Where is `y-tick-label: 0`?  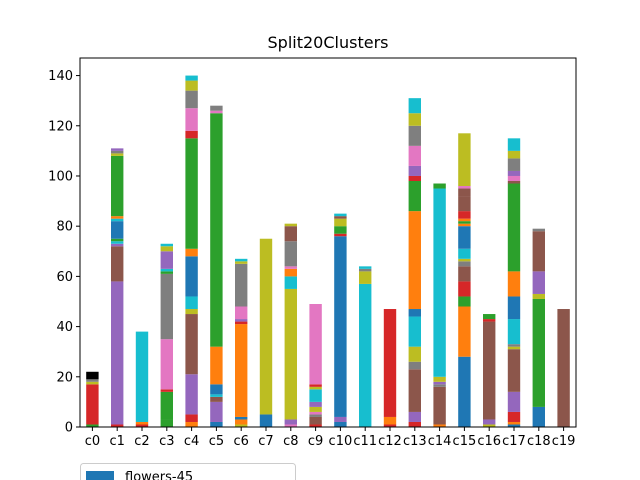
y-tick-label: 0 is located at coordinates (69, 428).